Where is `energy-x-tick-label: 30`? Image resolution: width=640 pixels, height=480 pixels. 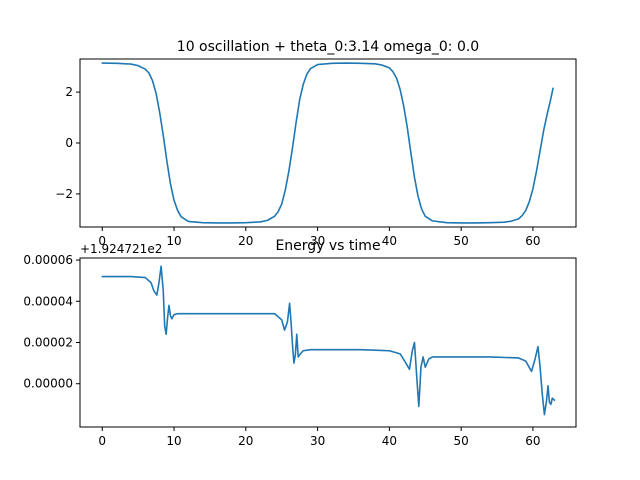 energy-x-tick-label: 30 is located at coordinates (317, 441).